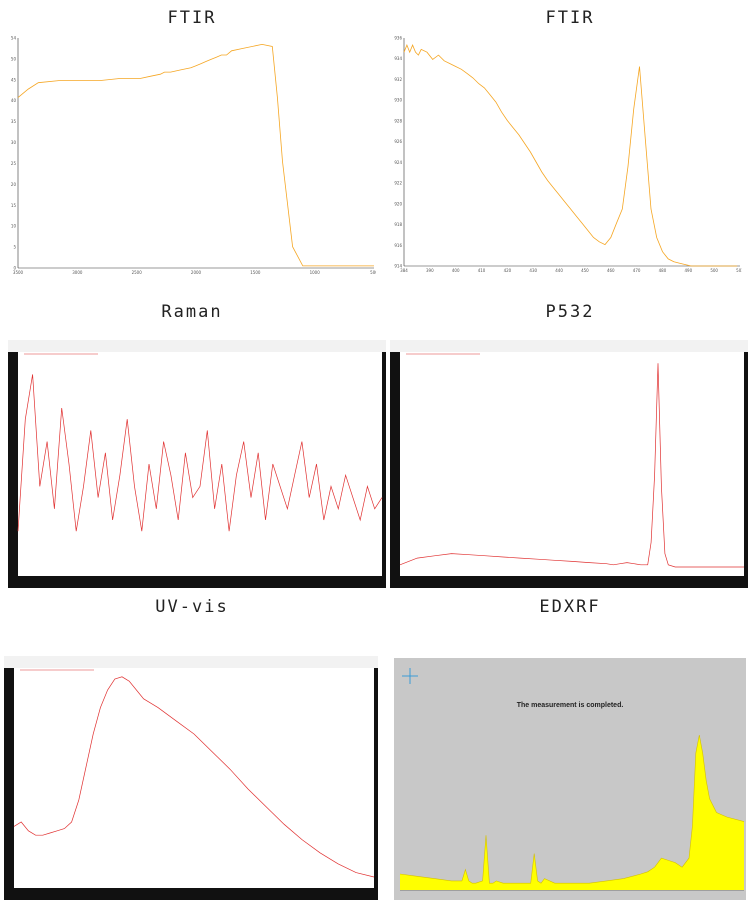 This screenshot has height=901, width=749. What do you see at coordinates (456, 270) in the screenshot?
I see `ftir2-x-tick: 400` at bounding box center [456, 270].